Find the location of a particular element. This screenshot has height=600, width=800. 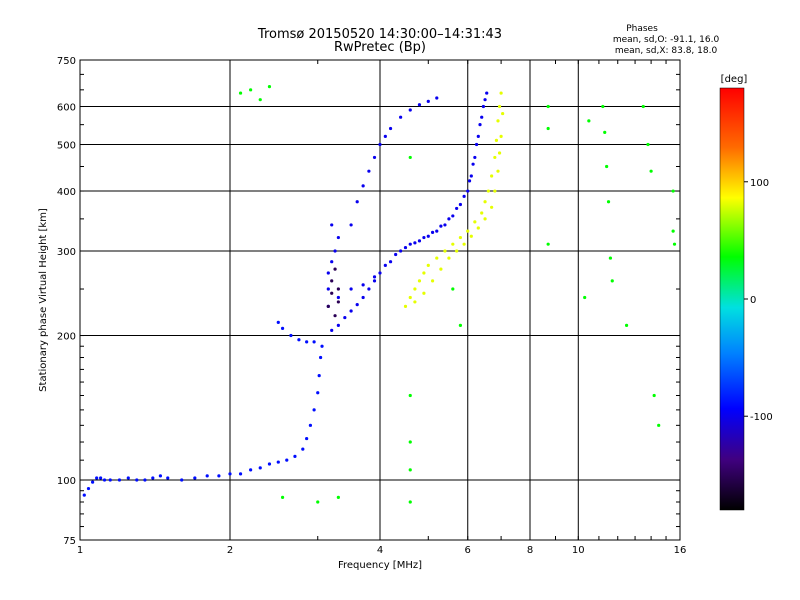

x-tick-label: 2 is located at coordinates (230, 550).